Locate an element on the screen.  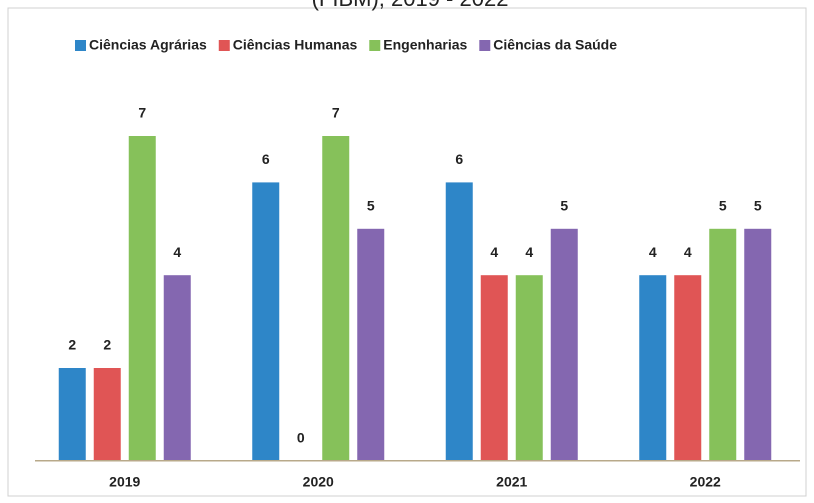
legend-label: Engenharias is located at coordinates (425, 45).